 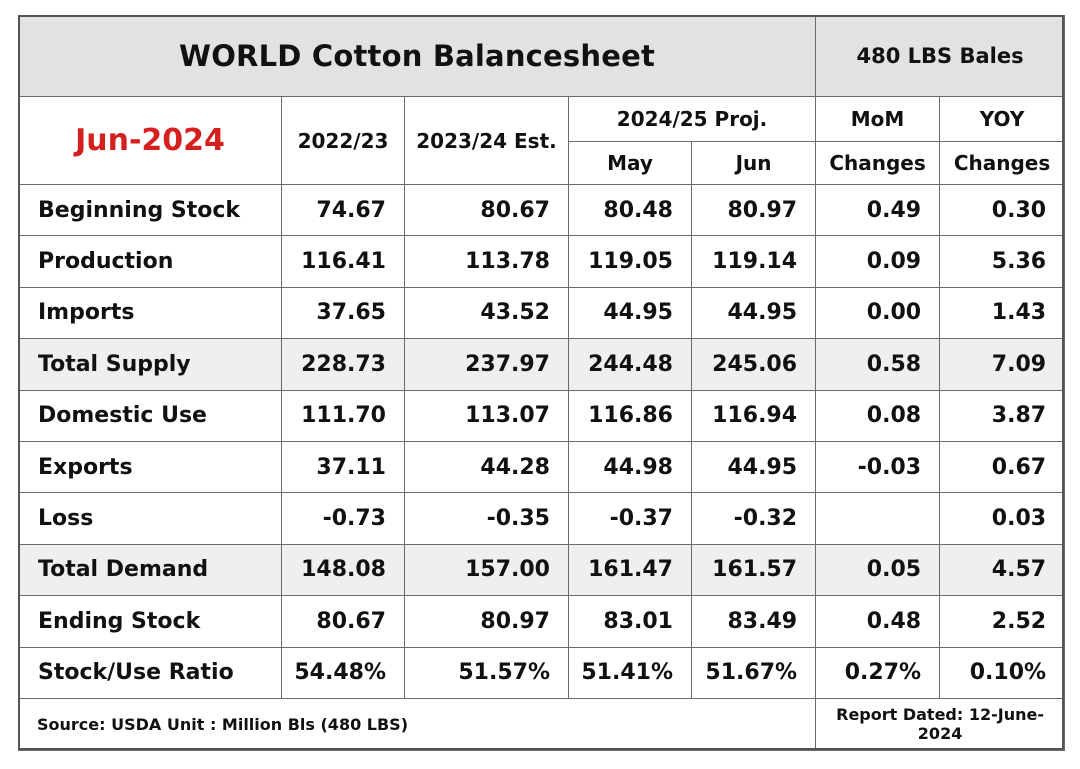 I want to click on cell-2022-23: 37.11, so click(x=343, y=467).